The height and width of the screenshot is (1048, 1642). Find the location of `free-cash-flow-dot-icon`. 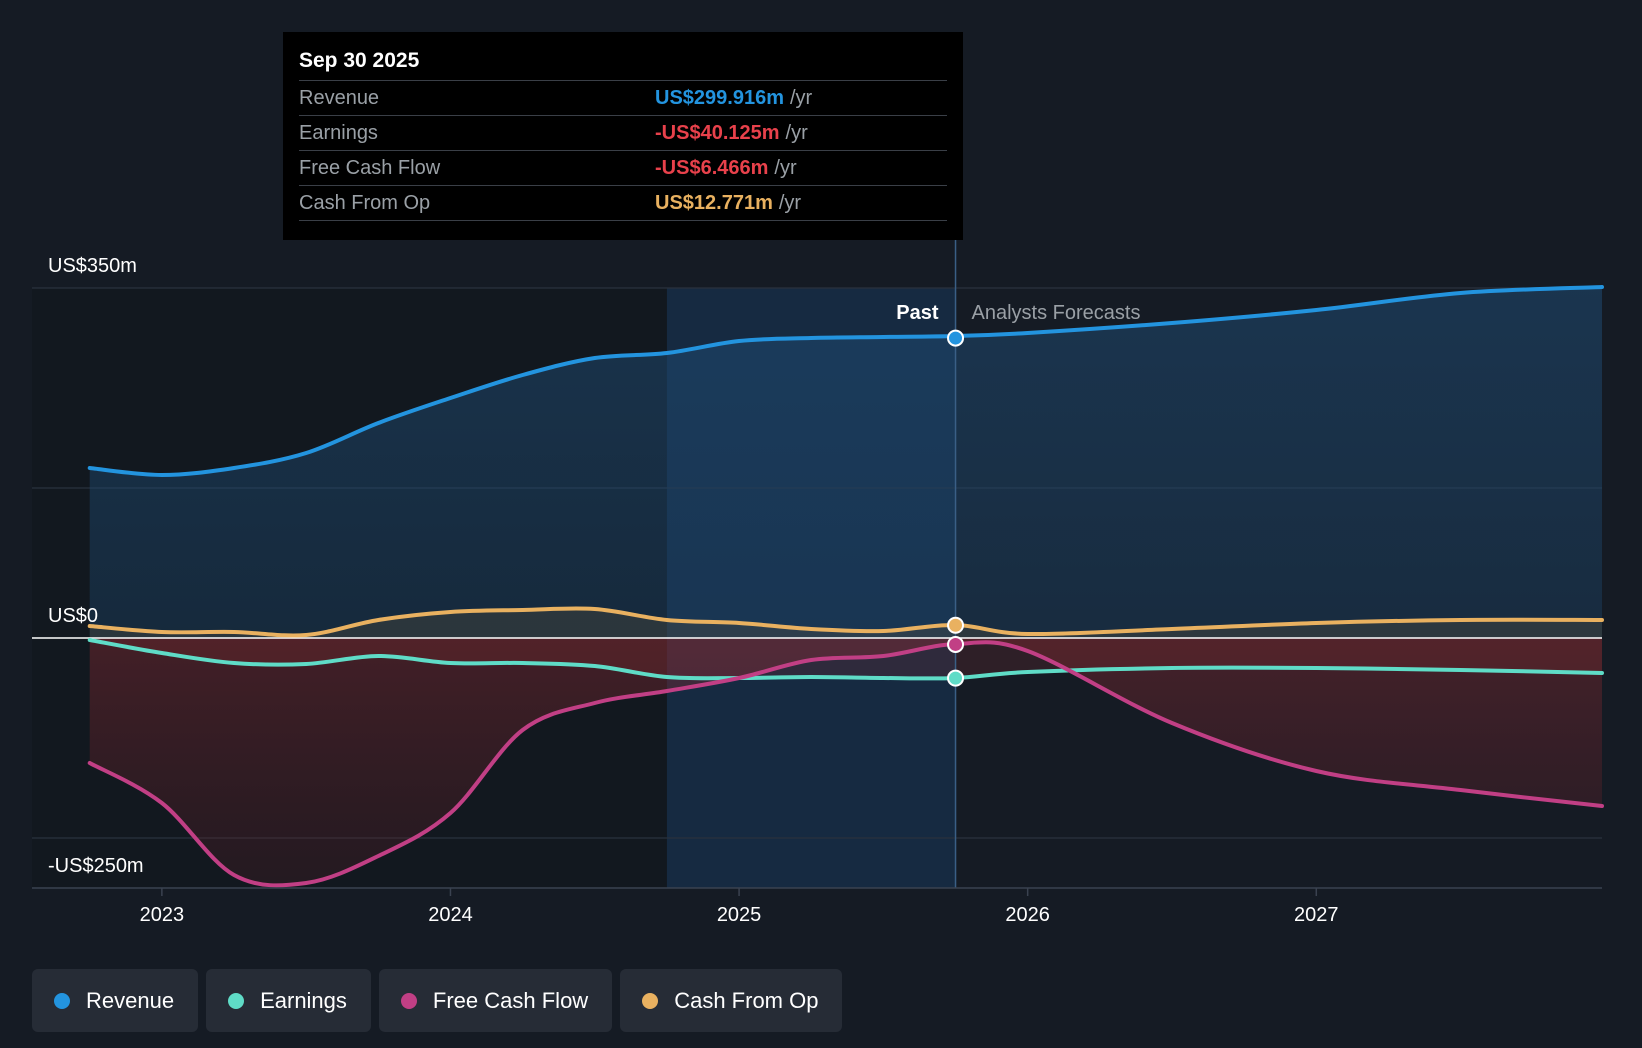

free-cash-flow-dot-icon is located at coordinates (408, 1000).